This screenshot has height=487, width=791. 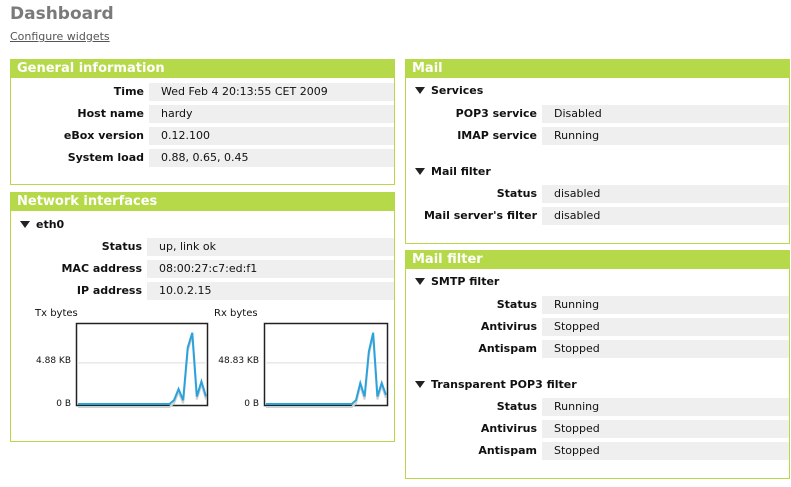 I want to click on row-label: IP address, so click(x=109, y=290).